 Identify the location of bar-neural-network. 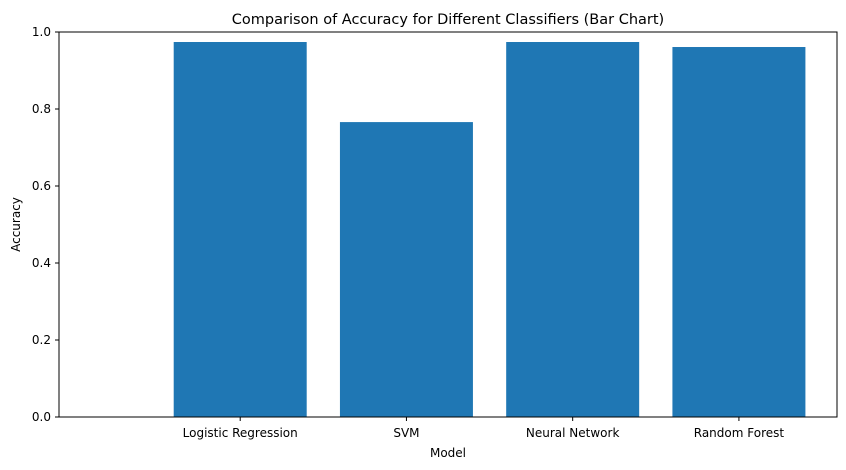
(573, 229).